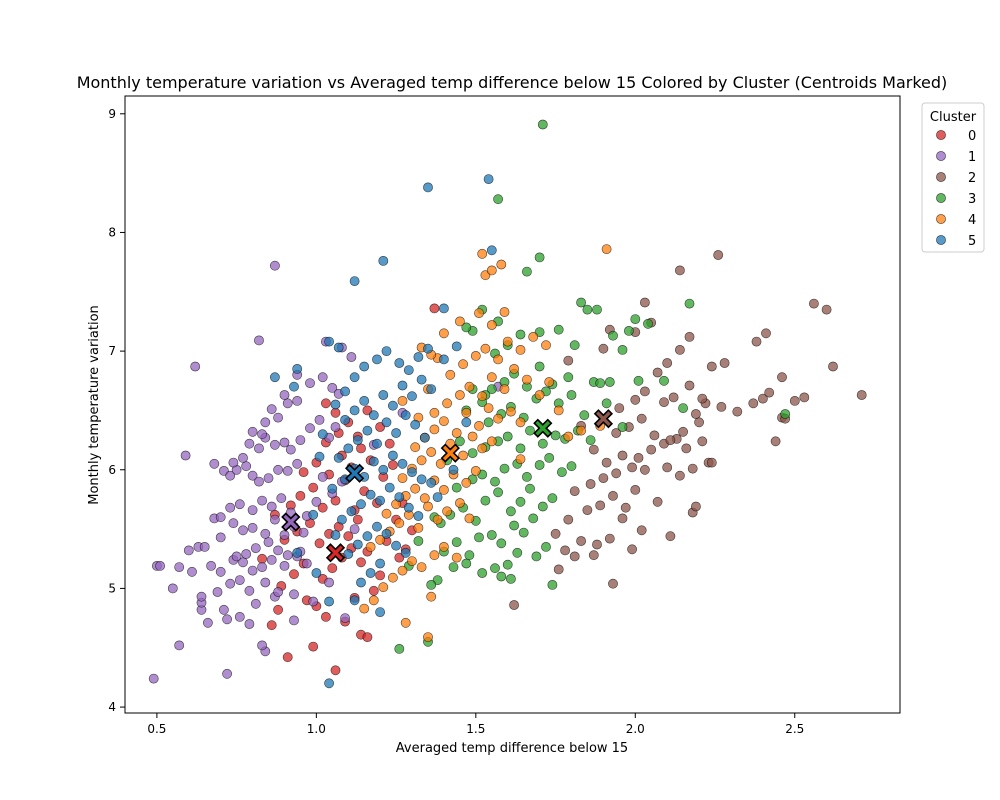 Image resolution: width=1000 pixels, height=800 pixels. What do you see at coordinates (635, 729) in the screenshot?
I see `x-tick-label: 2.0` at bounding box center [635, 729].